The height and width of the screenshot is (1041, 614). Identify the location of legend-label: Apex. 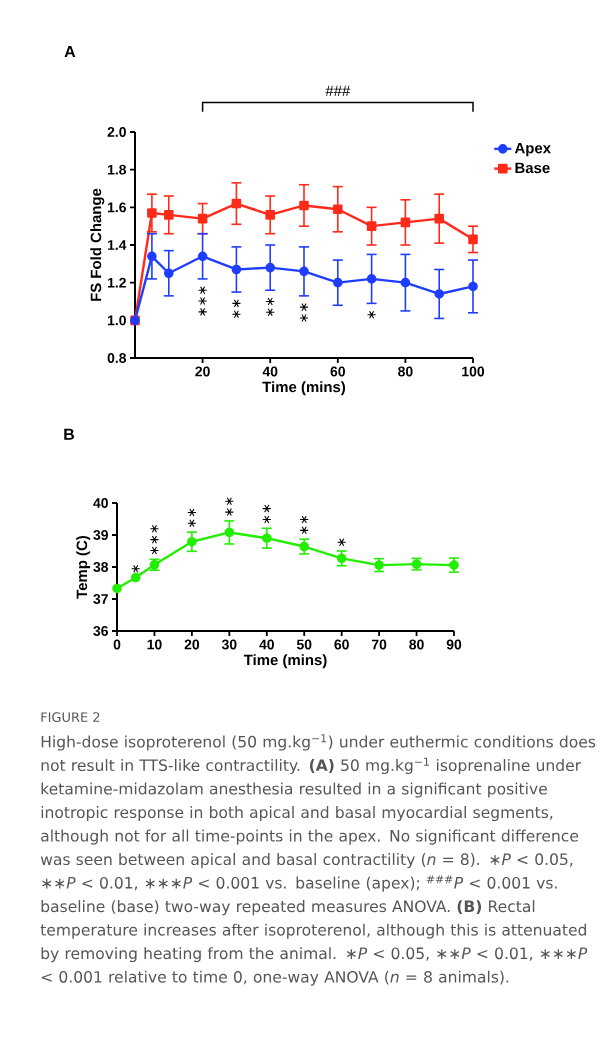
(532, 149).